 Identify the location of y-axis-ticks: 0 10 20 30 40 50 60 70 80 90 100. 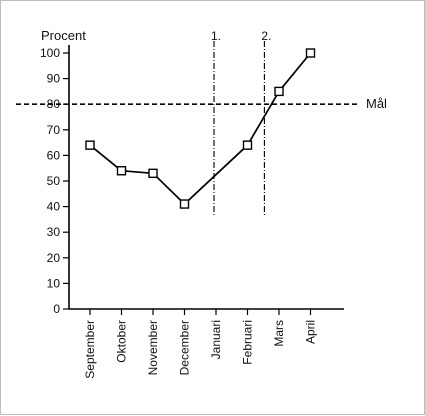
(54, 181).